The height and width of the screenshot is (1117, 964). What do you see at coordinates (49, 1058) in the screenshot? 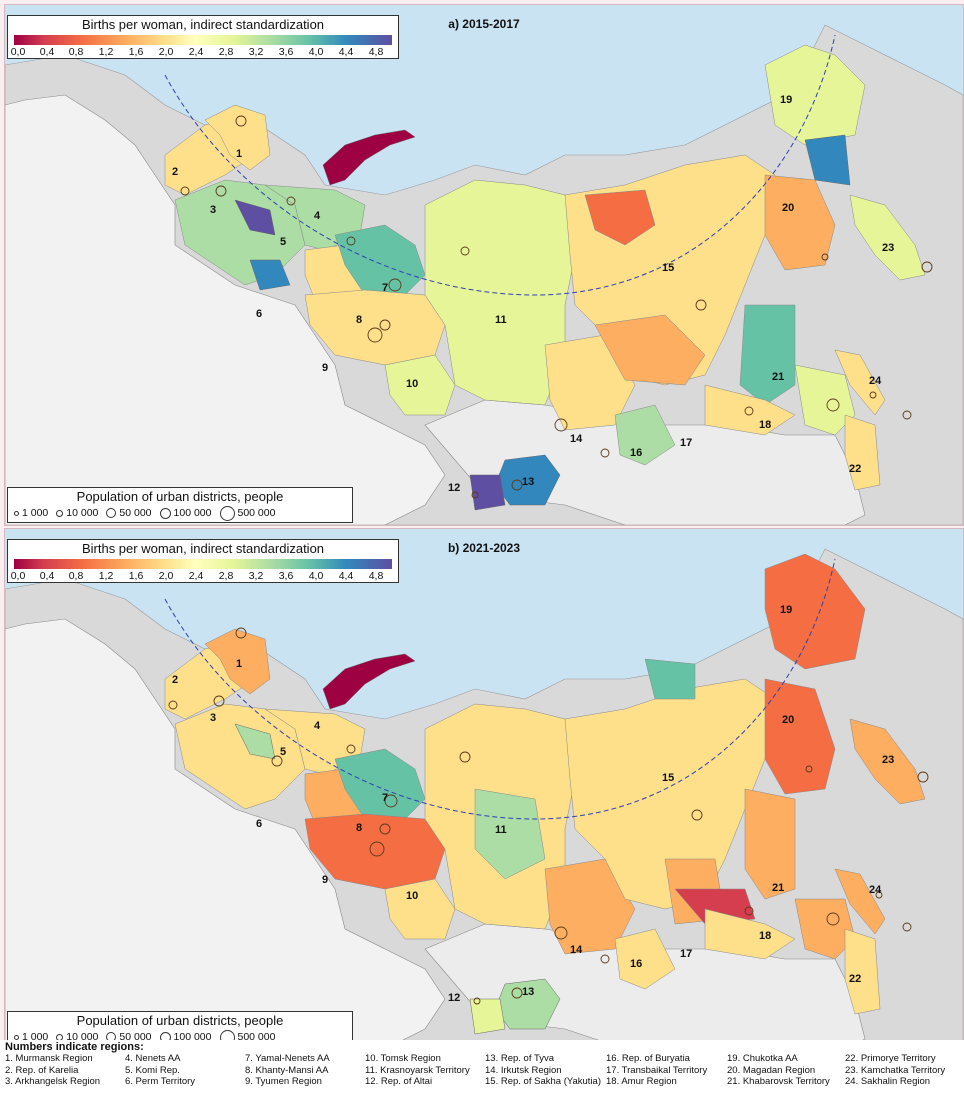
I see `region-entry: 1. Murmansk Region` at bounding box center [49, 1058].